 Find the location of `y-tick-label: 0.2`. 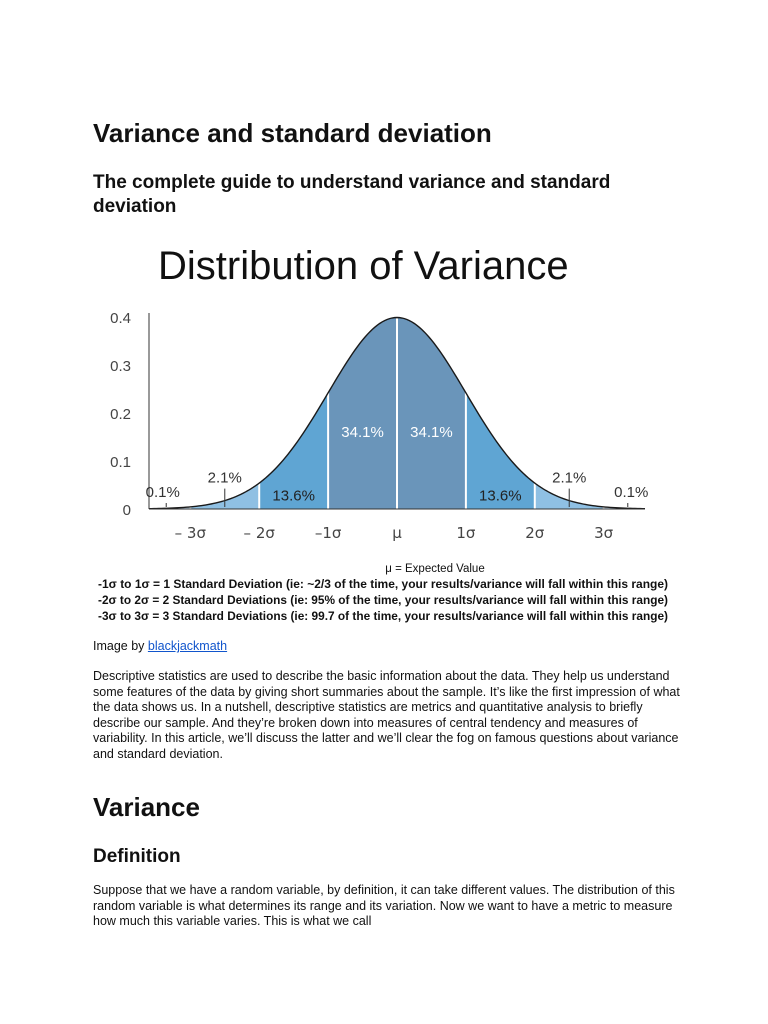

y-tick-label: 0.2 is located at coordinates (120, 414).